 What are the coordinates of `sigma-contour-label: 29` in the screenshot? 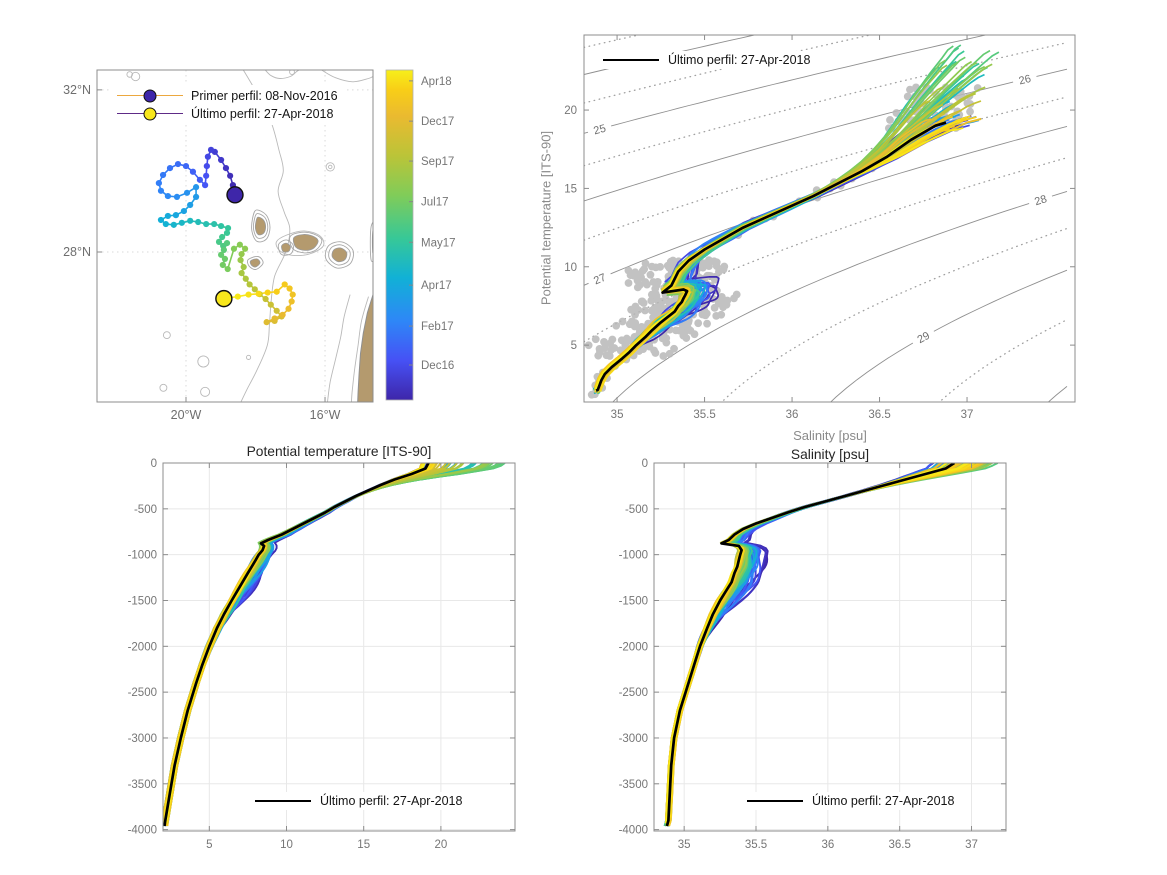 It's located at (923, 337).